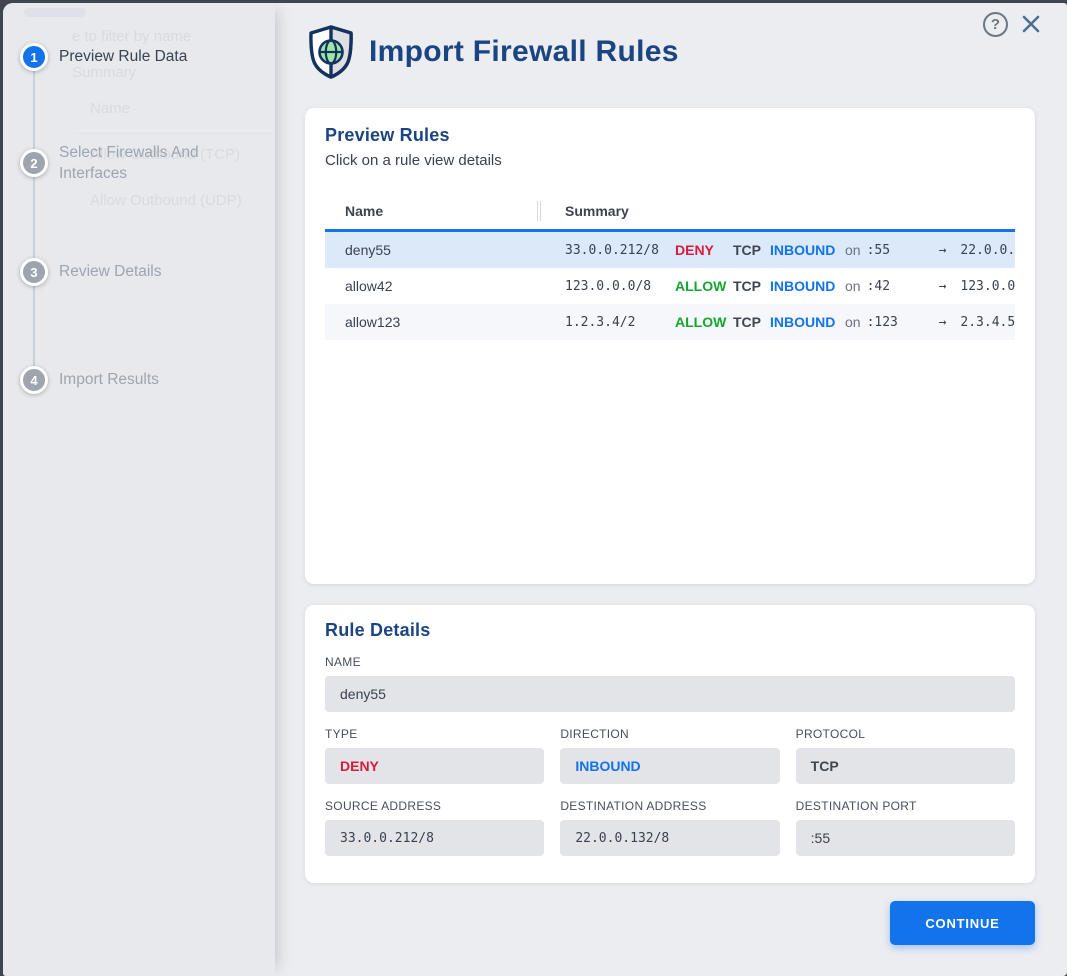  What do you see at coordinates (987, 322) in the screenshot?
I see `summary-destination: 2.3.4.5/` at bounding box center [987, 322].